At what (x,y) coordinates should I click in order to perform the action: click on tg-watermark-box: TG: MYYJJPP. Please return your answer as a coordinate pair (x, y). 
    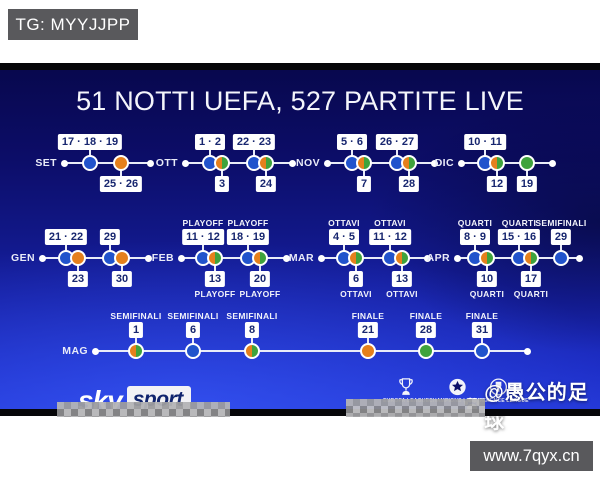
    Looking at the image, I should click on (73, 24).